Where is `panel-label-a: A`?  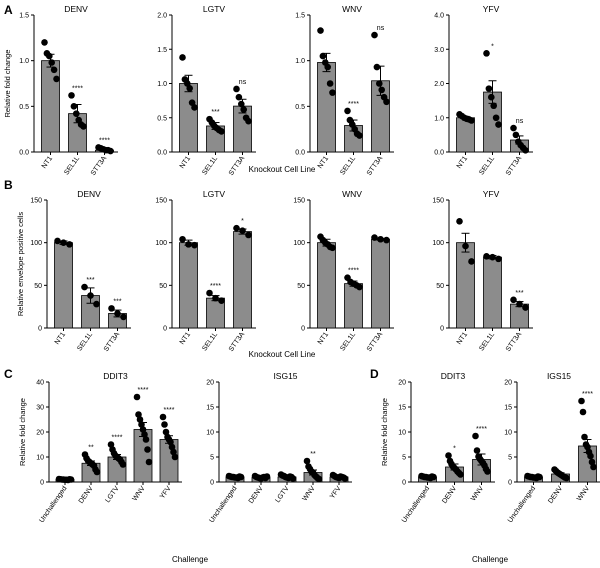 panel-label-a: A is located at coordinates (8, 10).